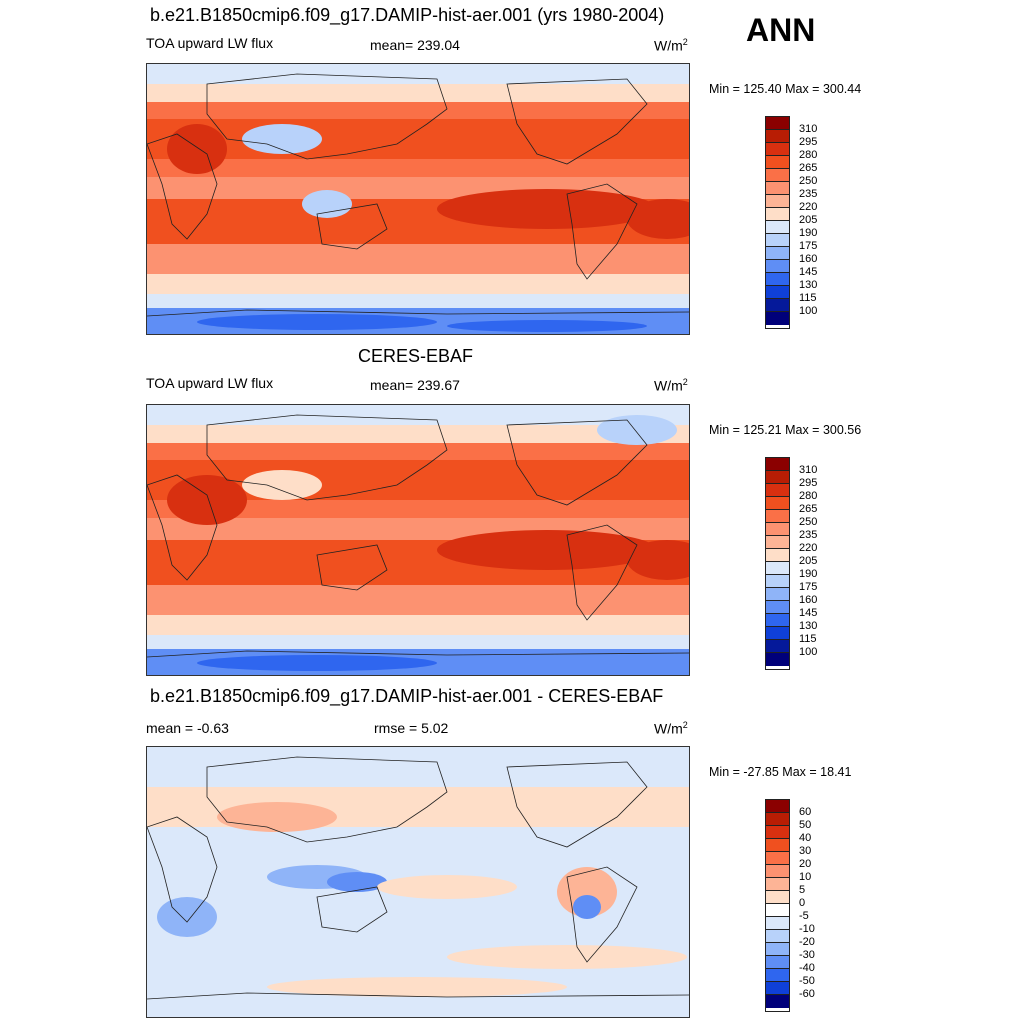  I want to click on panel-3-colorbar-label: 10, so click(805, 877).